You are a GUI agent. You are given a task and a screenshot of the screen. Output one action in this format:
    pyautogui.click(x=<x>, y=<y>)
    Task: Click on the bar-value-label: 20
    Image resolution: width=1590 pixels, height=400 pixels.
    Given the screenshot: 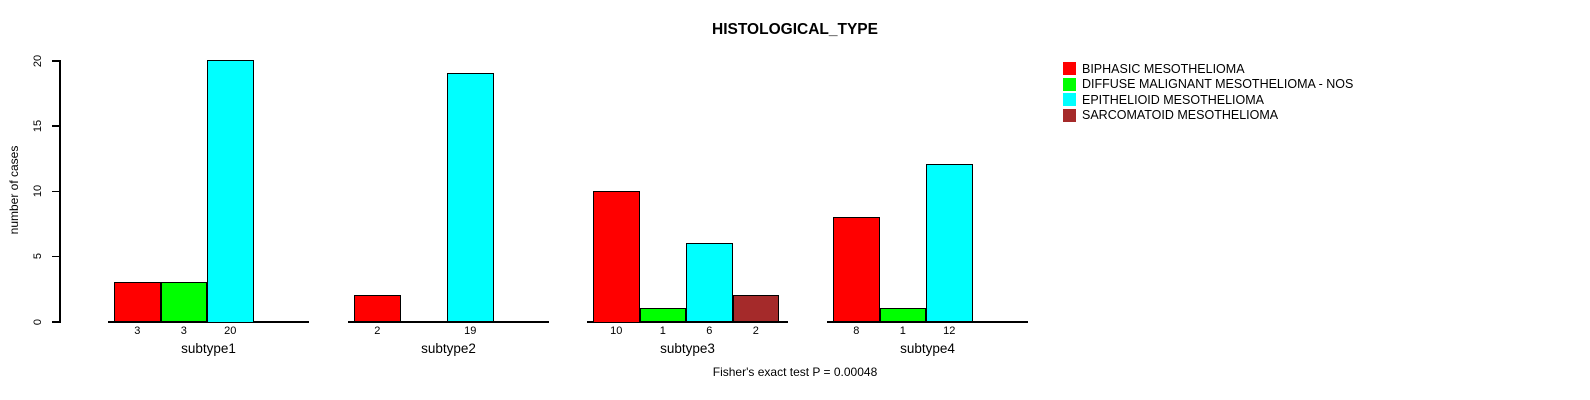 What is the action you would take?
    pyautogui.click(x=230, y=331)
    